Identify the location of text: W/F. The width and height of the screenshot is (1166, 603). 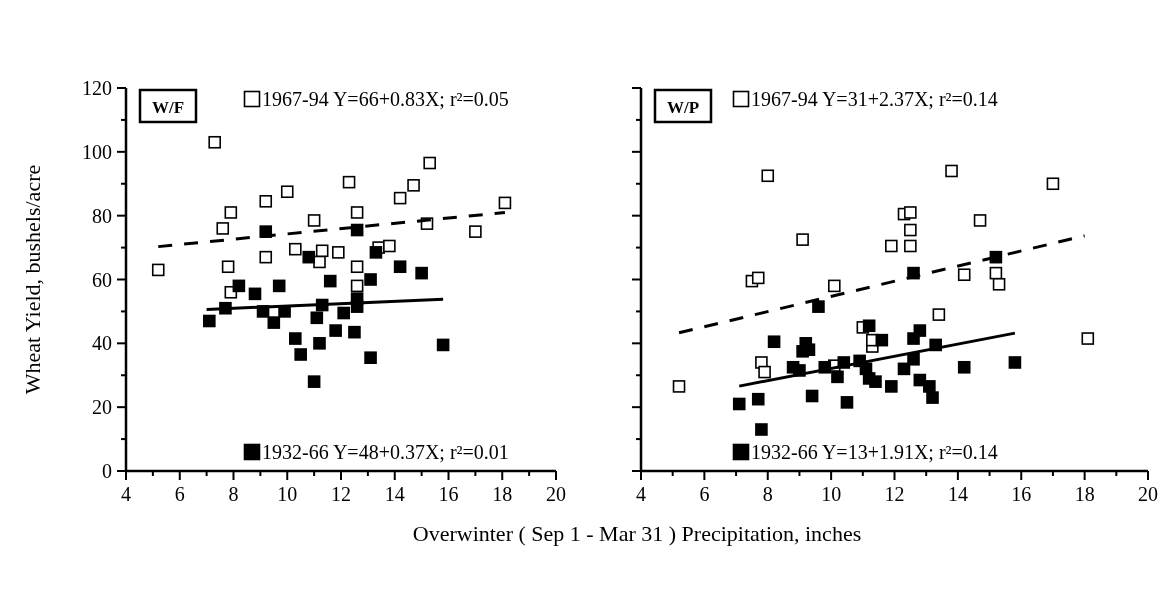
(168, 107).